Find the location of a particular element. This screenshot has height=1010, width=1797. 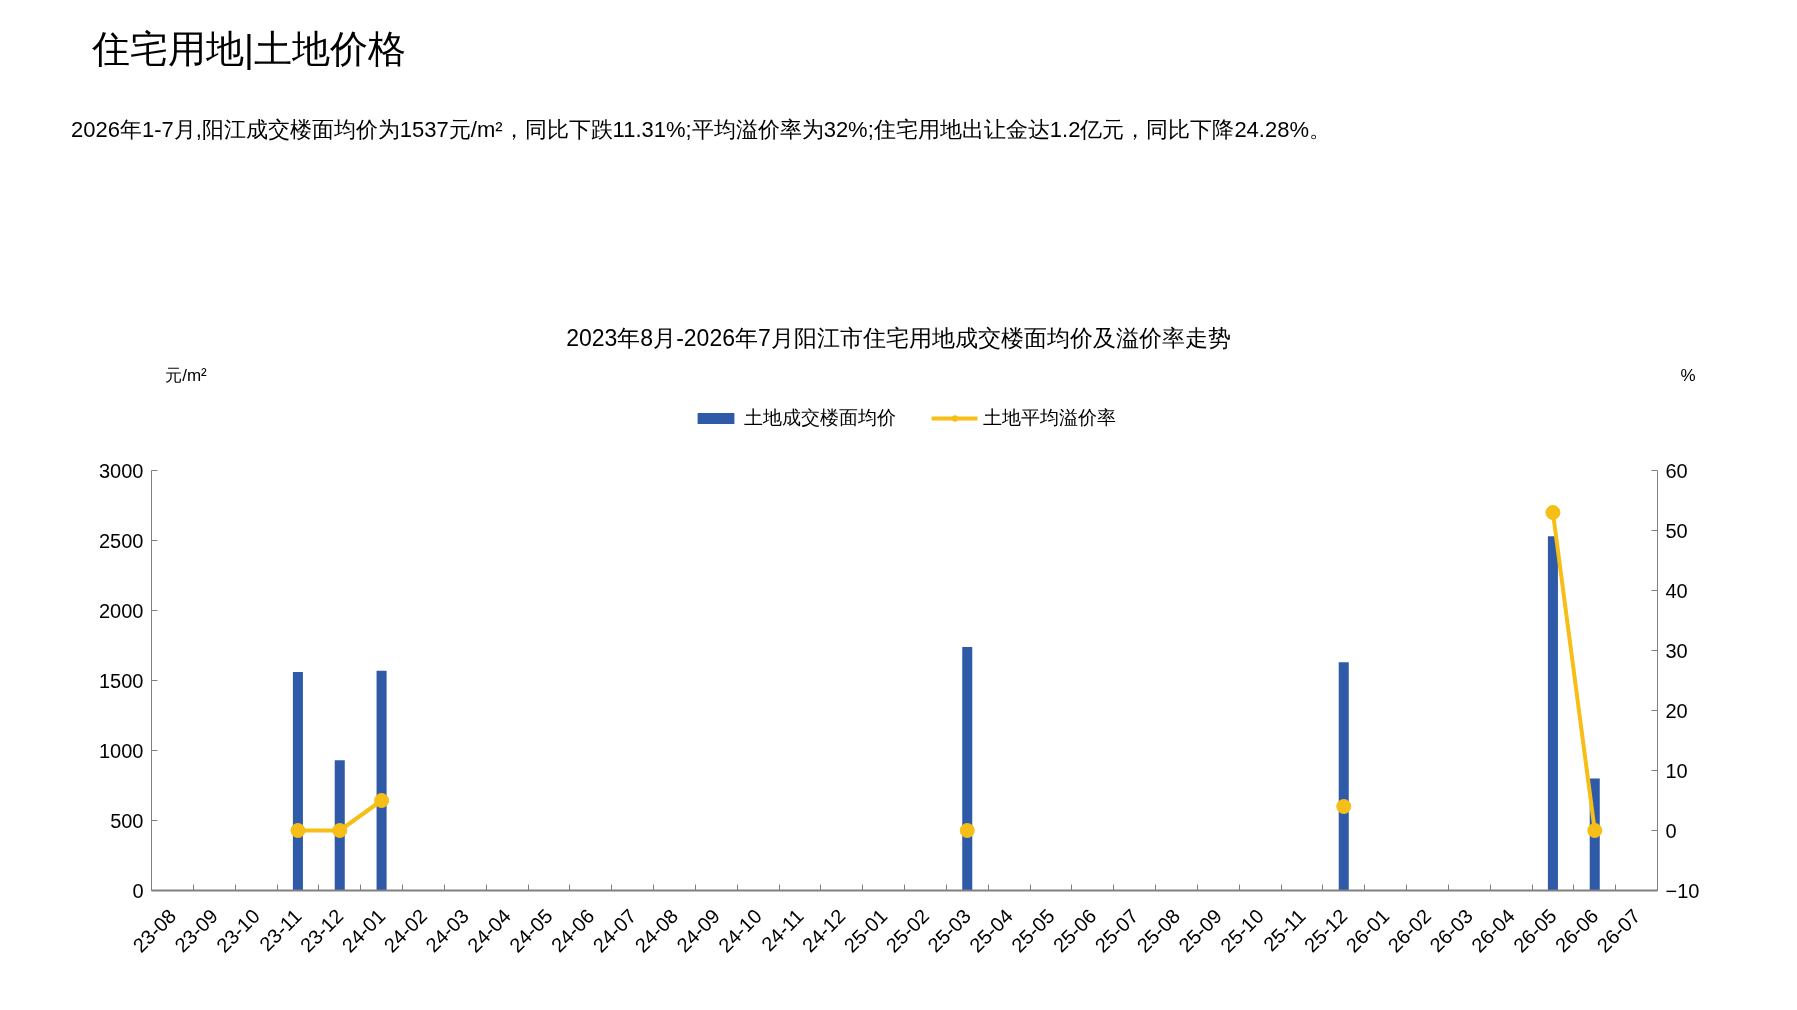

y2-tick-label: 10 is located at coordinates (1676, 770).